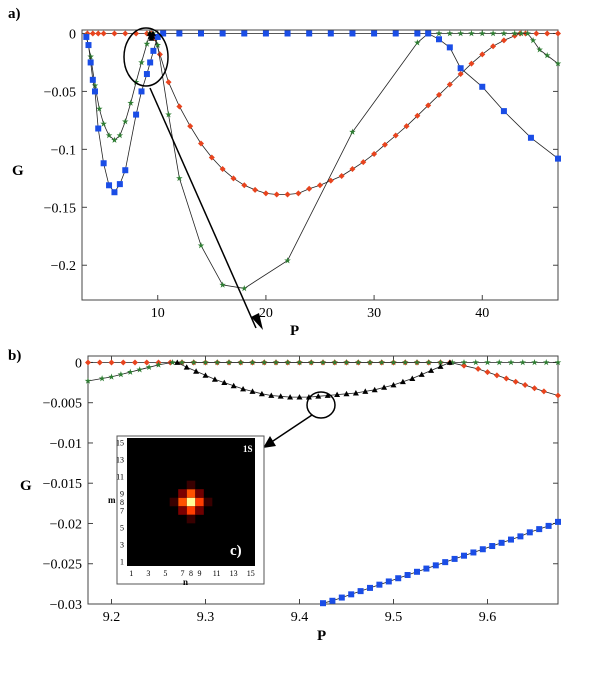  What do you see at coordinates (63, 150) in the screenshot?
I see `panel-a-ytick-label: −0.1` at bounding box center [63, 150].